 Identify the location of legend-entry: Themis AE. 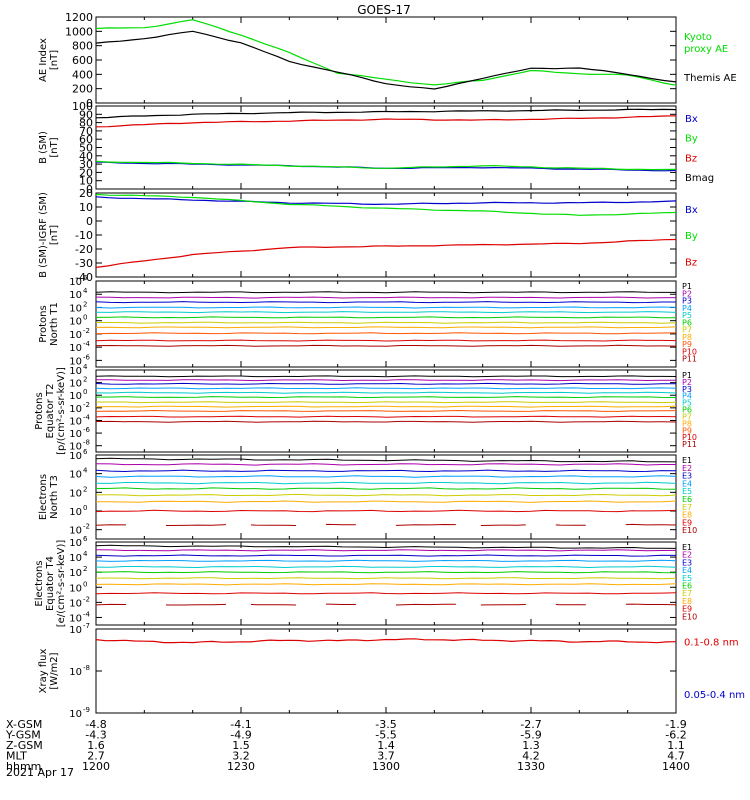
(710, 78).